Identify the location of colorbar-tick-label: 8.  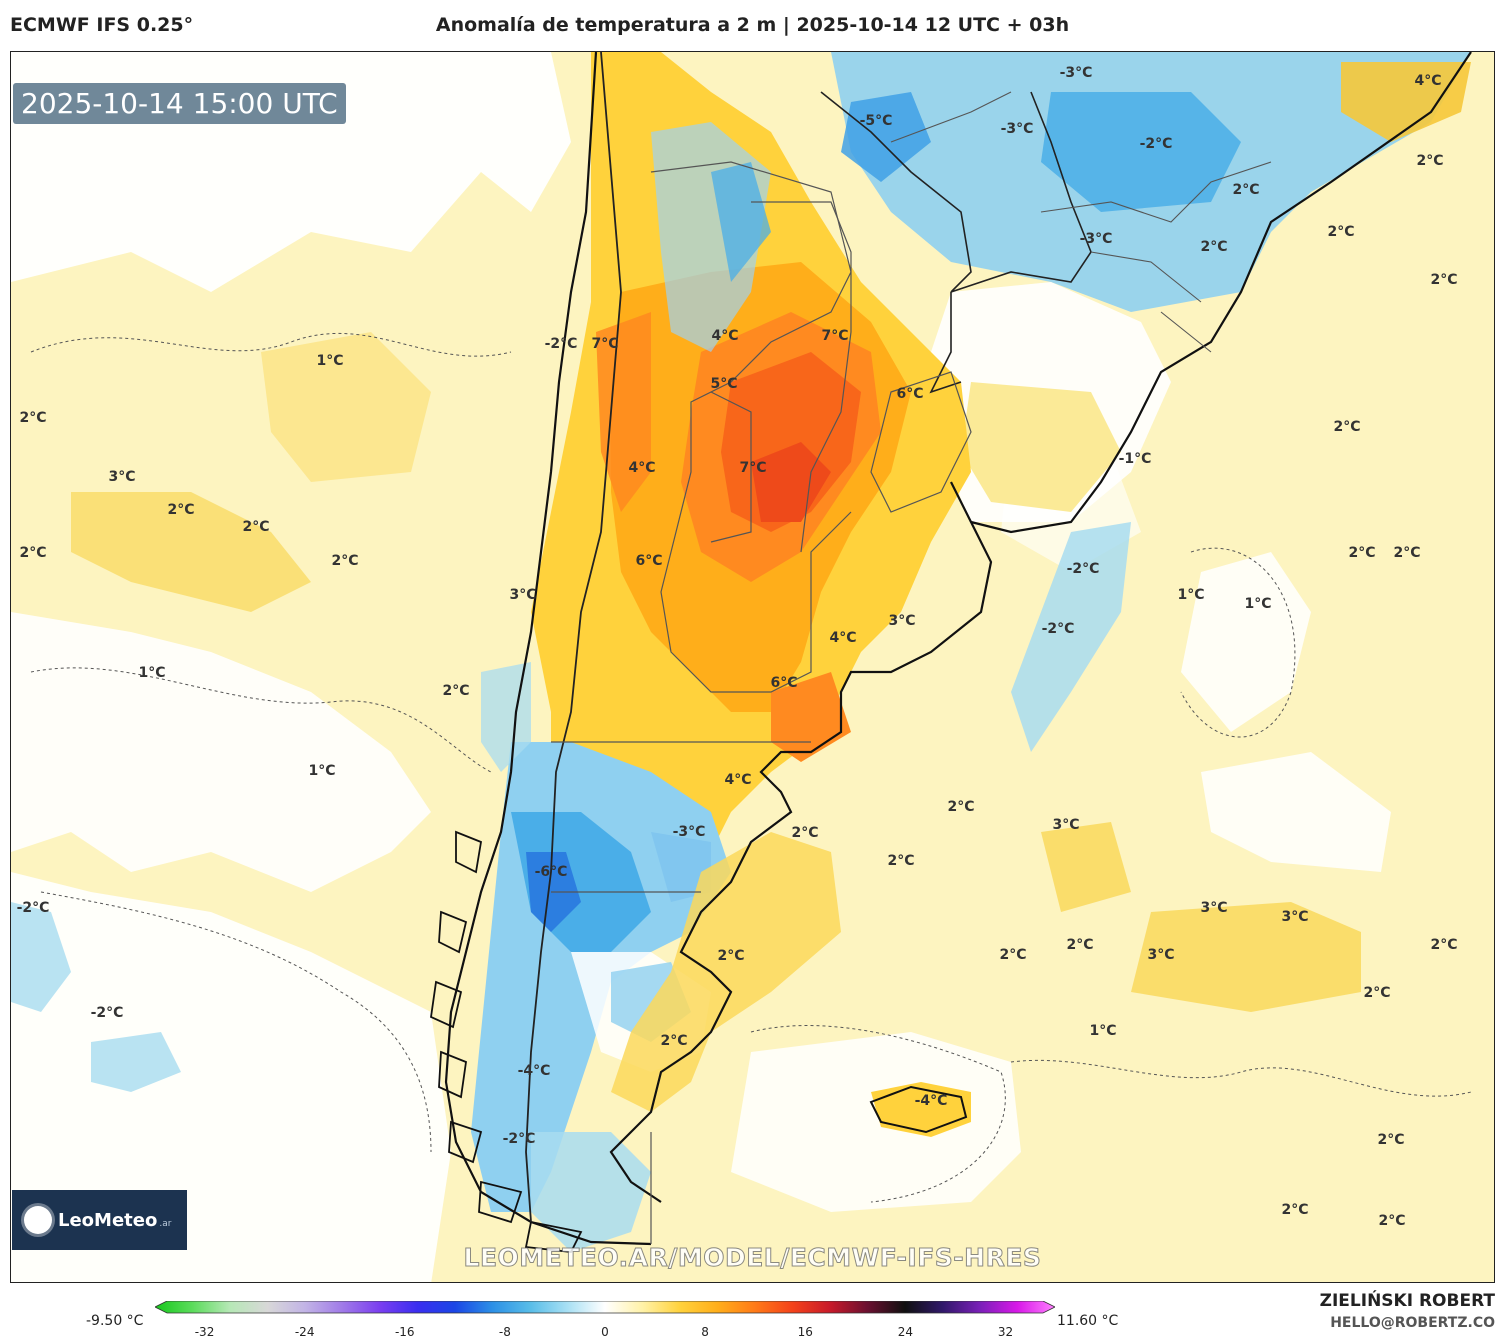
(705, 1332).